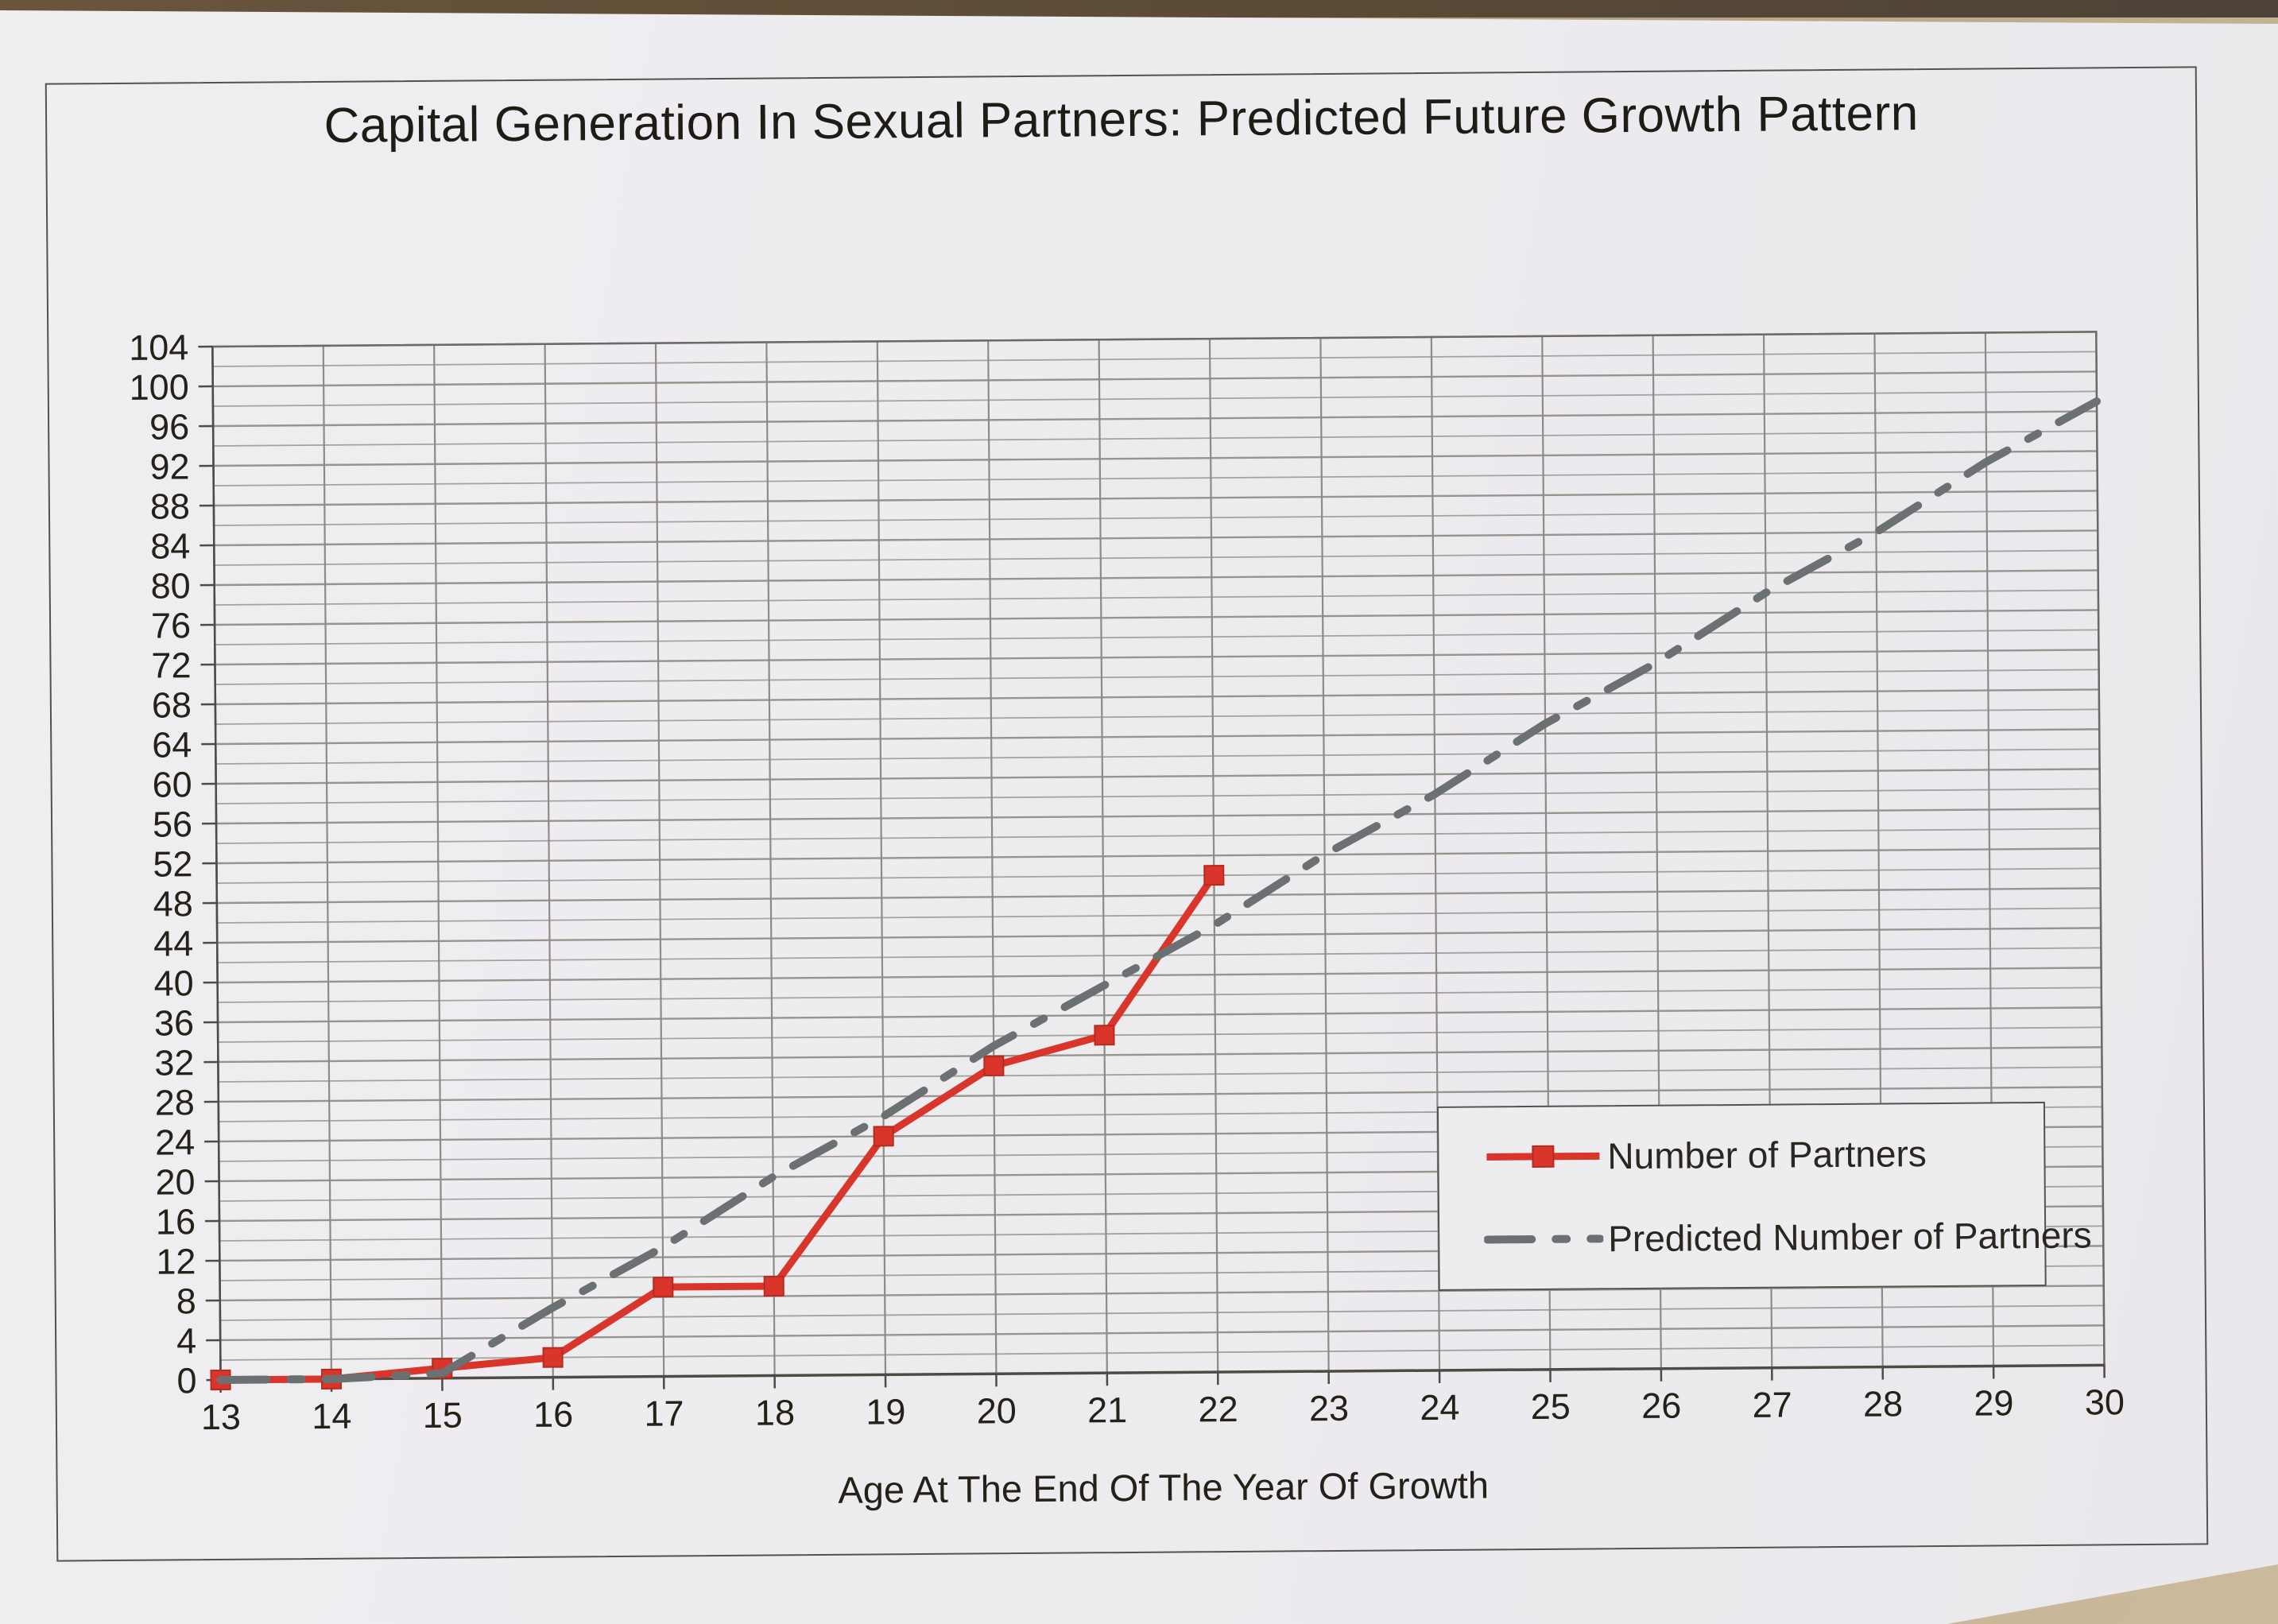 Image resolution: width=2278 pixels, height=1624 pixels. I want to click on x-tick-label: 18, so click(775, 1412).